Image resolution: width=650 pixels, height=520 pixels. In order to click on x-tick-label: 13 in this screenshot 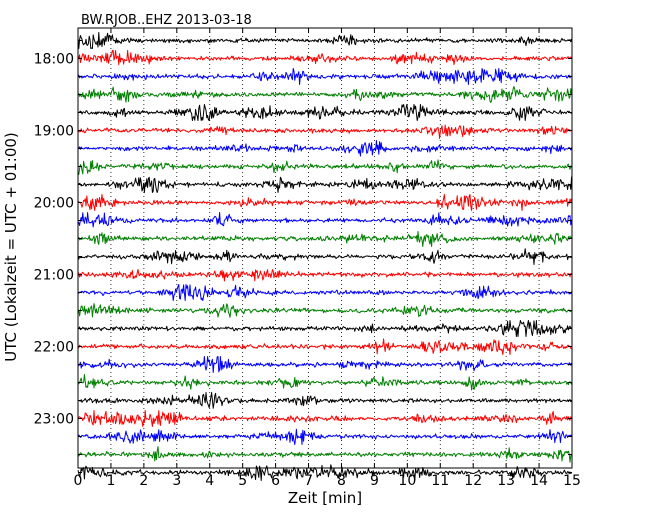, I will do `click(506, 481)`.